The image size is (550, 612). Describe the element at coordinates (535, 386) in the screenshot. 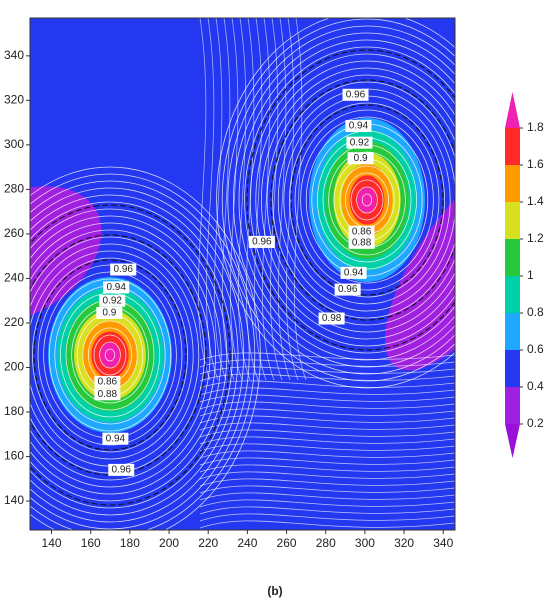

I see `colorbar-tick-label: 0.4` at that location.